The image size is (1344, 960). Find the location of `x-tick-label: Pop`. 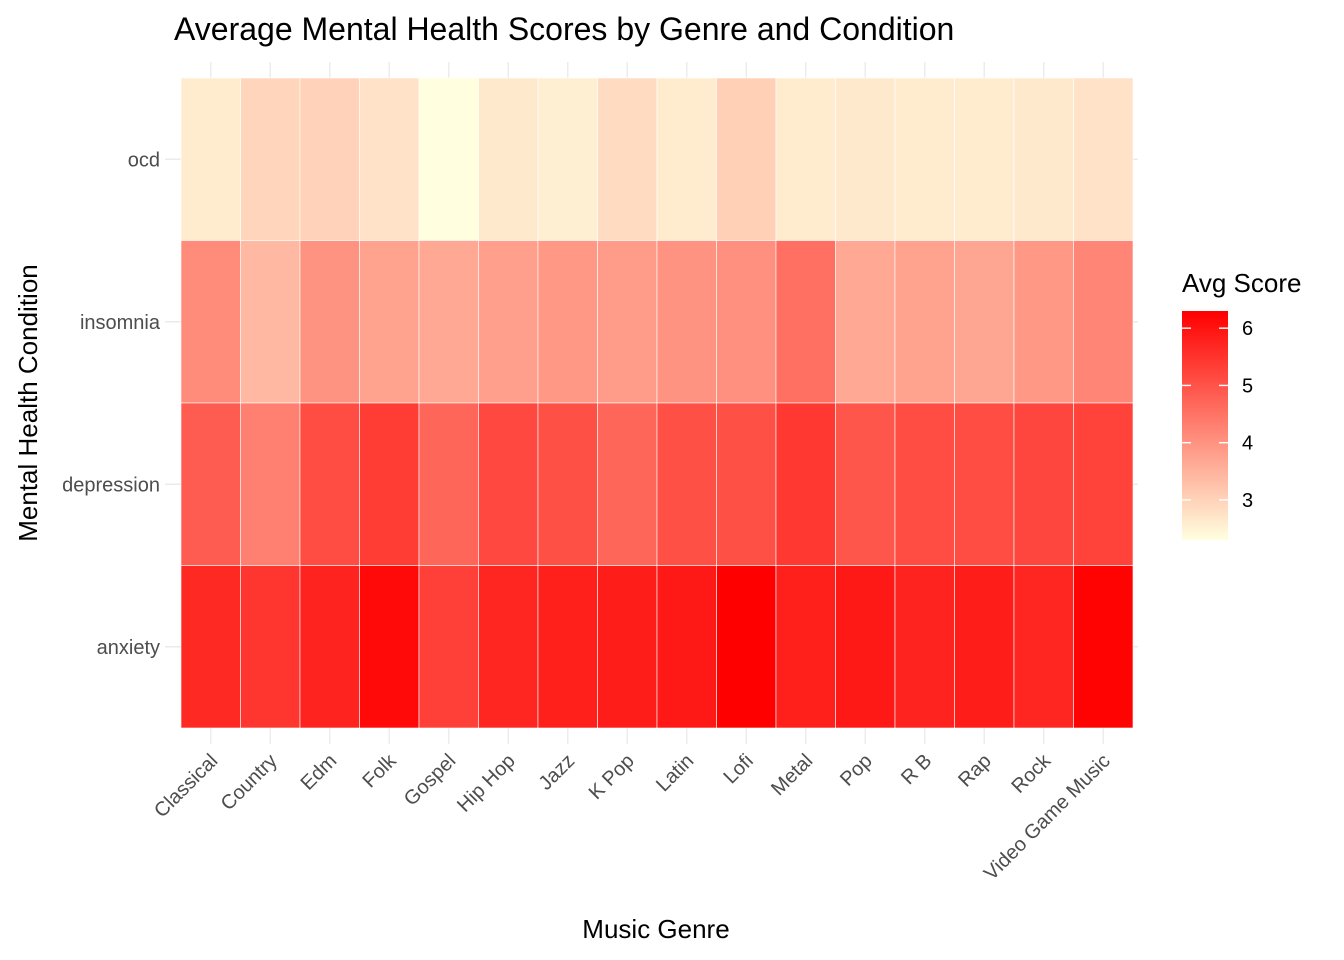

x-tick-label: Pop is located at coordinates (856, 770).